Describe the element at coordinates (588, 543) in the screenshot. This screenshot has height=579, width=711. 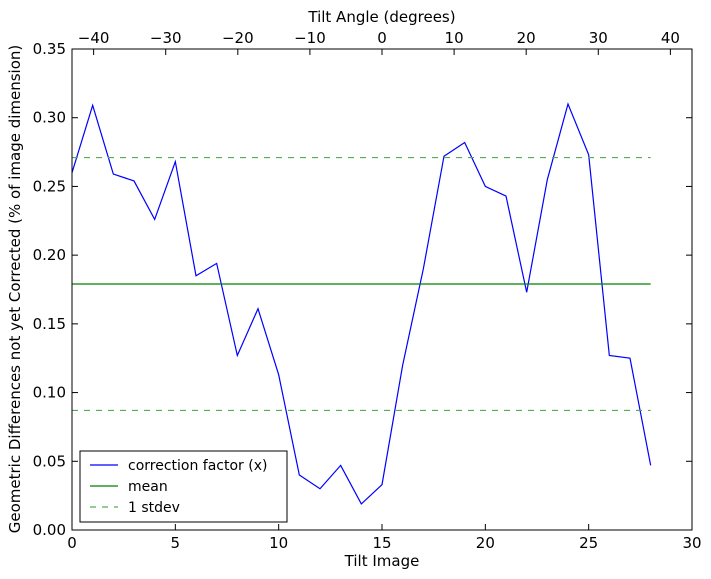
I see `x-tick-label: 25` at that location.